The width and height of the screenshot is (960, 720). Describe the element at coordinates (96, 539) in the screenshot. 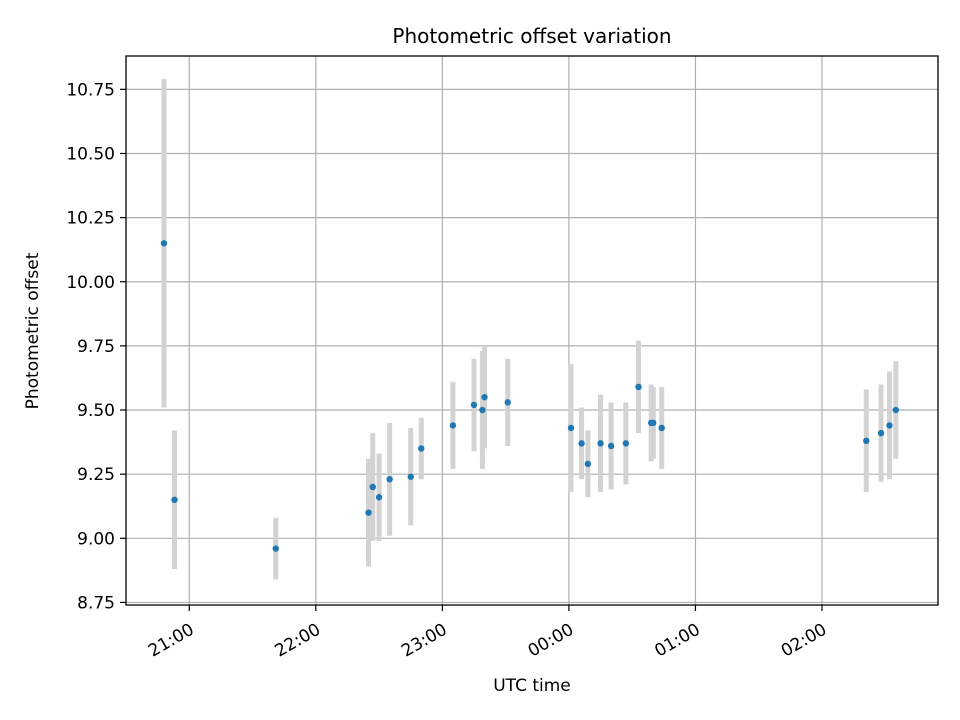

I see `y-tick-label: 9.00` at that location.